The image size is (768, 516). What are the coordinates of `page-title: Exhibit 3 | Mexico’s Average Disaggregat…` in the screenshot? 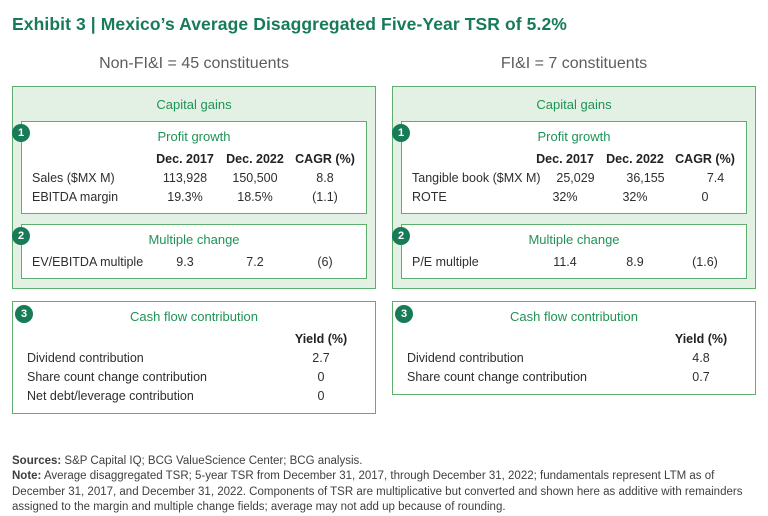 It's located at (289, 24).